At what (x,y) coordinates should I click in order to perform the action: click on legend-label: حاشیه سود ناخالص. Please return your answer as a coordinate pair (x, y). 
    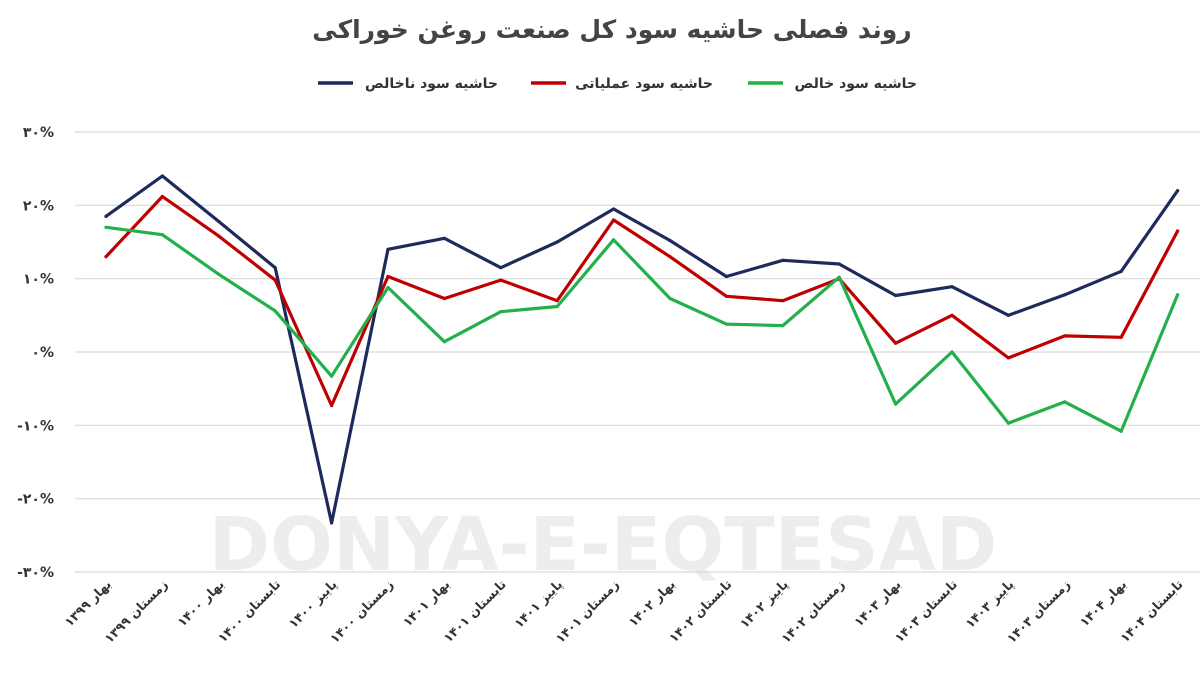
    Looking at the image, I should click on (431, 84).